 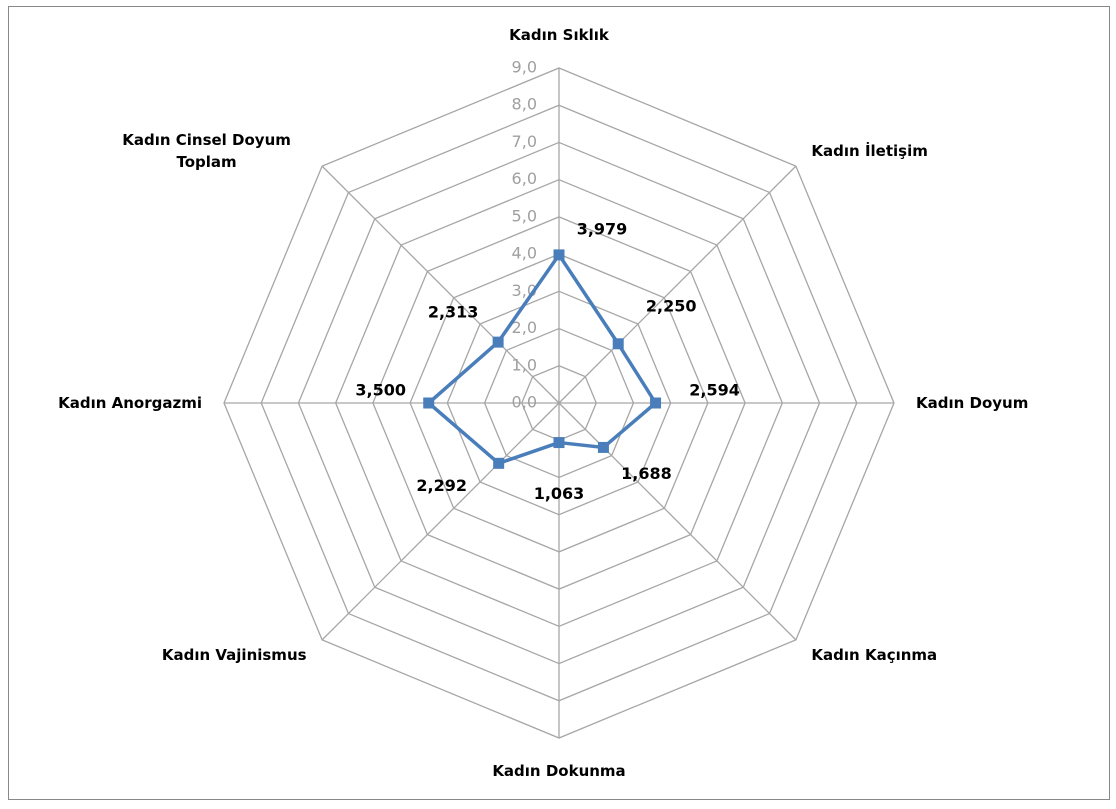 What do you see at coordinates (524, 253) in the screenshot?
I see `y-tick-label: 4,0` at bounding box center [524, 253].